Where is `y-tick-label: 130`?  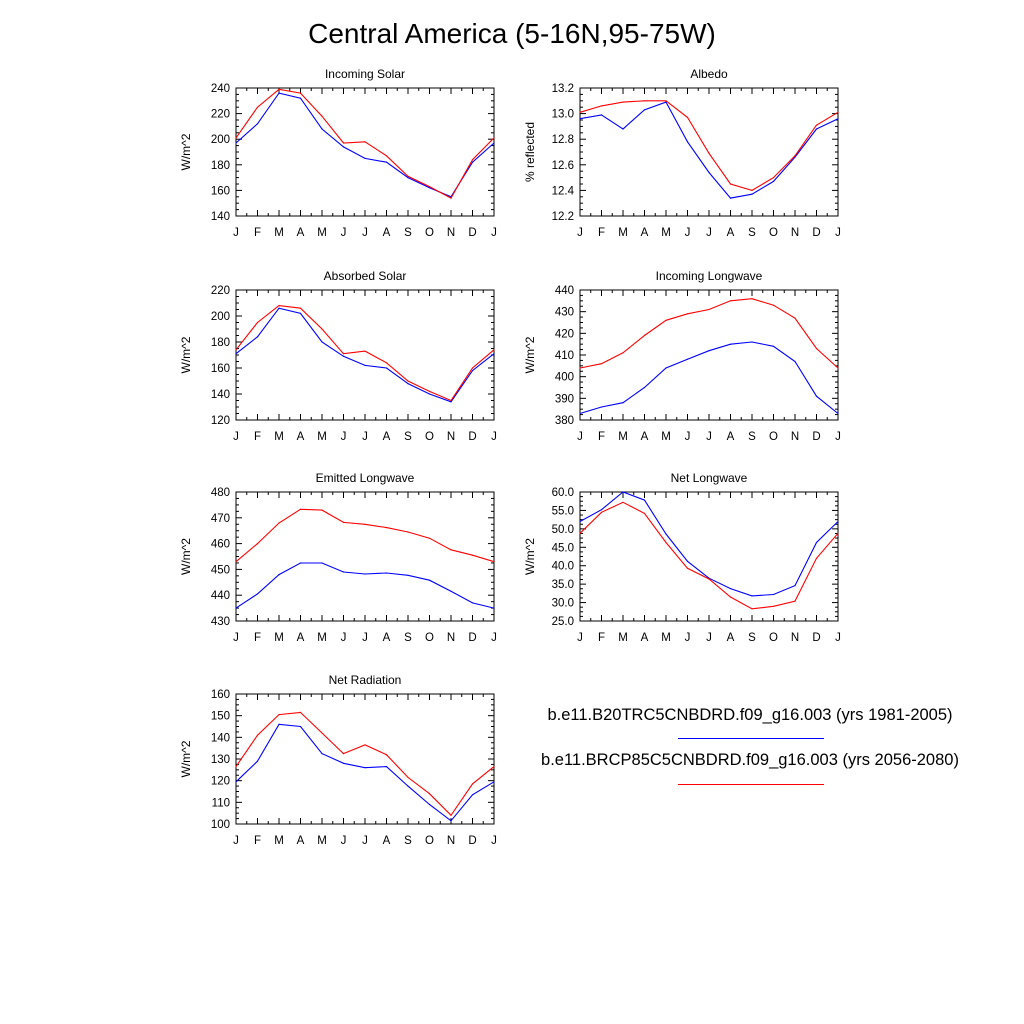
y-tick-label: 130 is located at coordinates (220, 760).